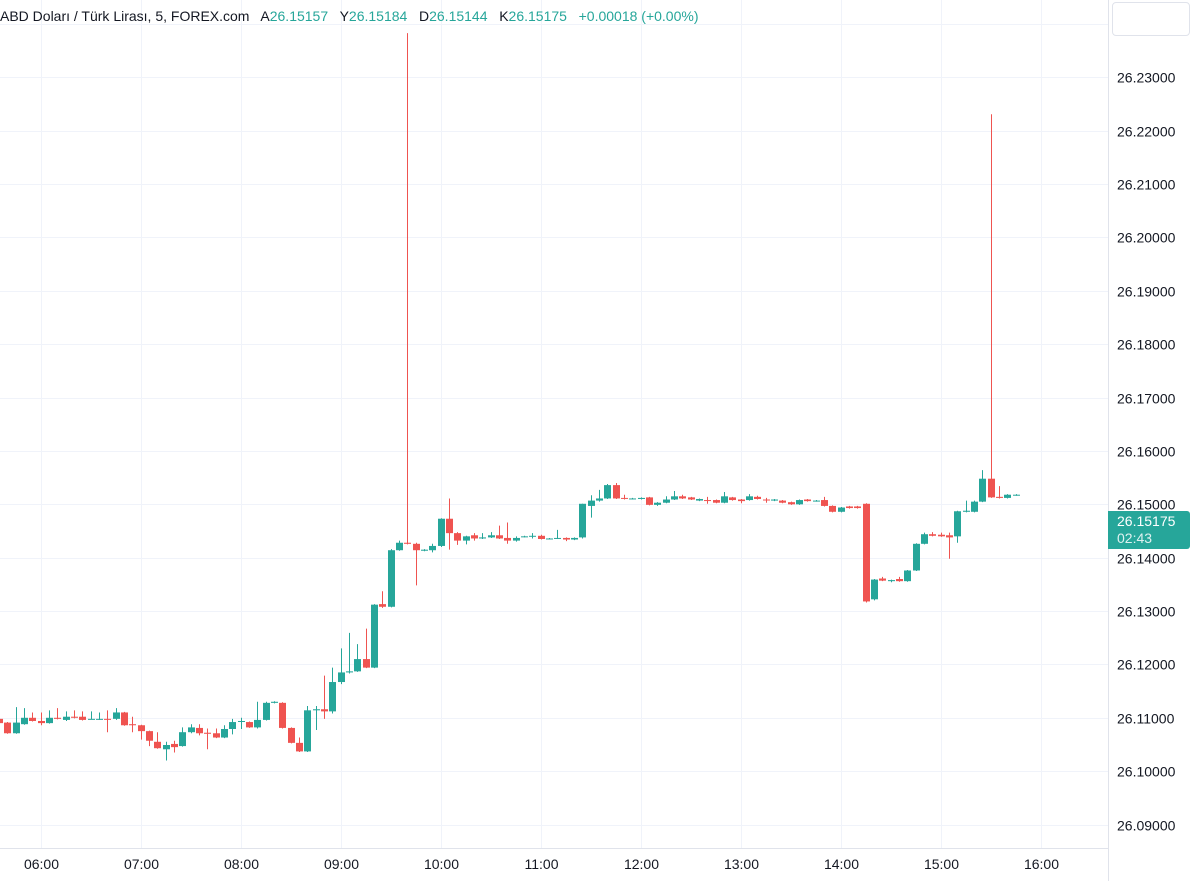  I want to click on symbol-title: ABD Doları / Türk Lirası, 5, FOREX.com, so click(125, 16).